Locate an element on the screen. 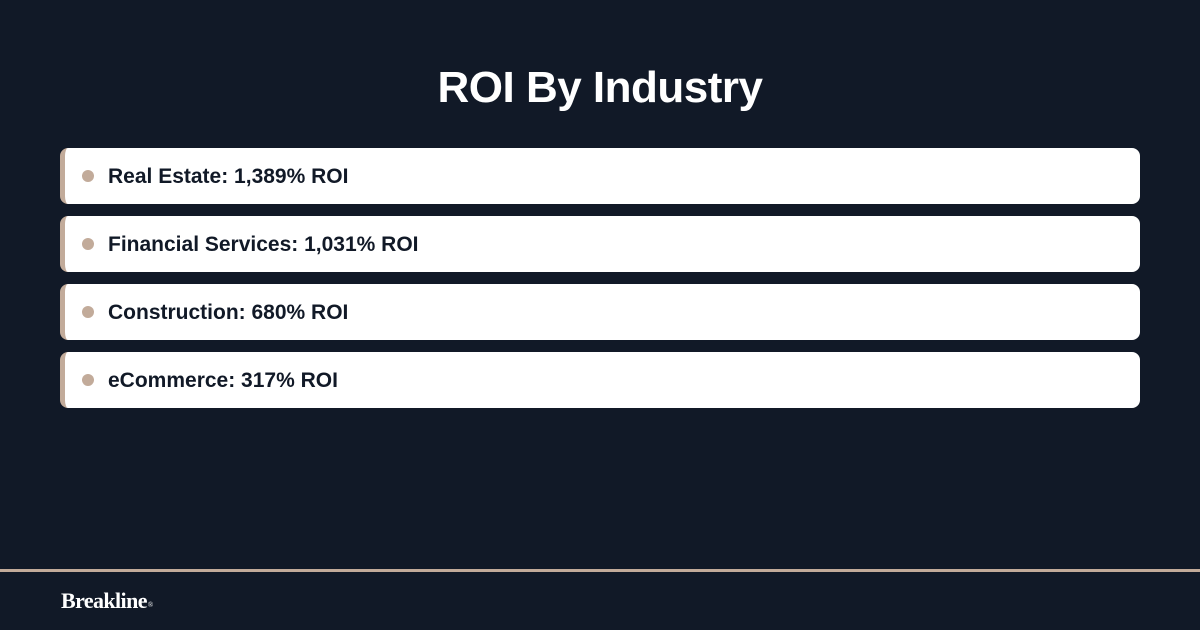  list-item-label: Financial Services: 1,031% ROI is located at coordinates (263, 244).